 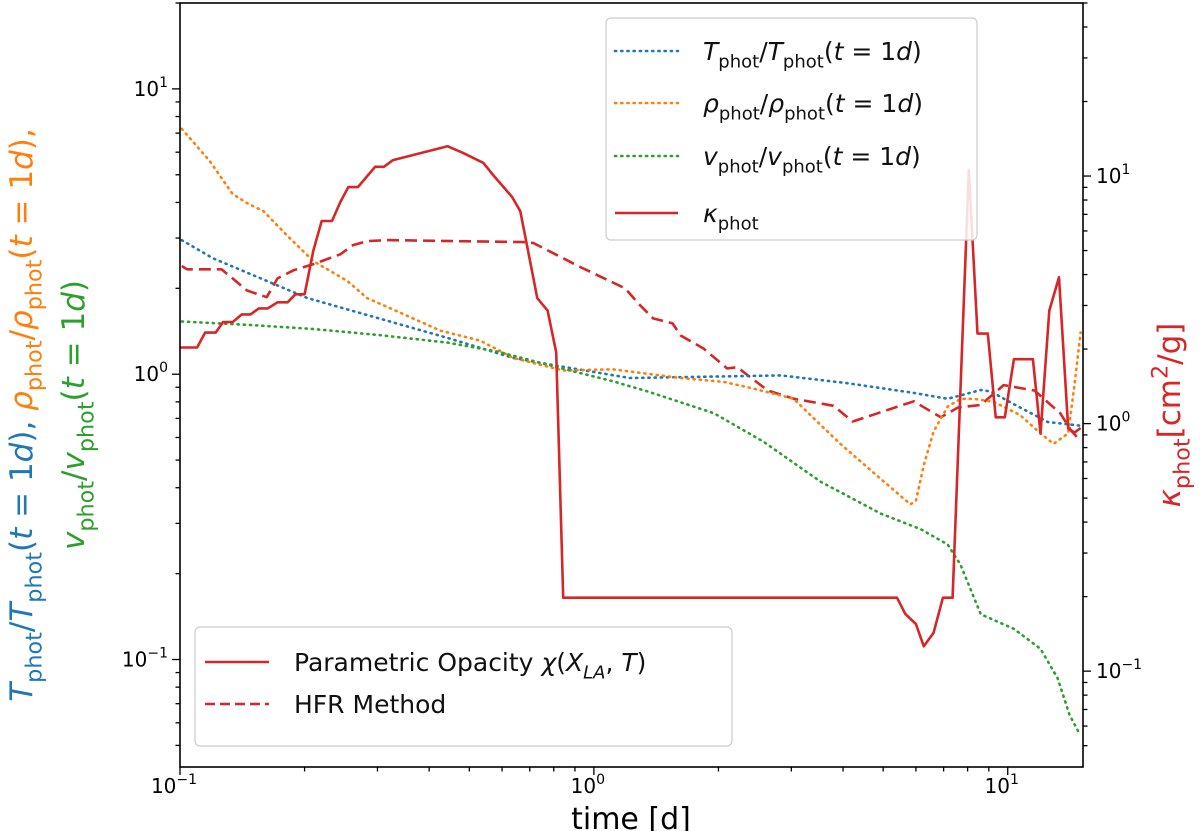 I want to click on x-tick-label: 10⁻¹, so click(x=174, y=785).